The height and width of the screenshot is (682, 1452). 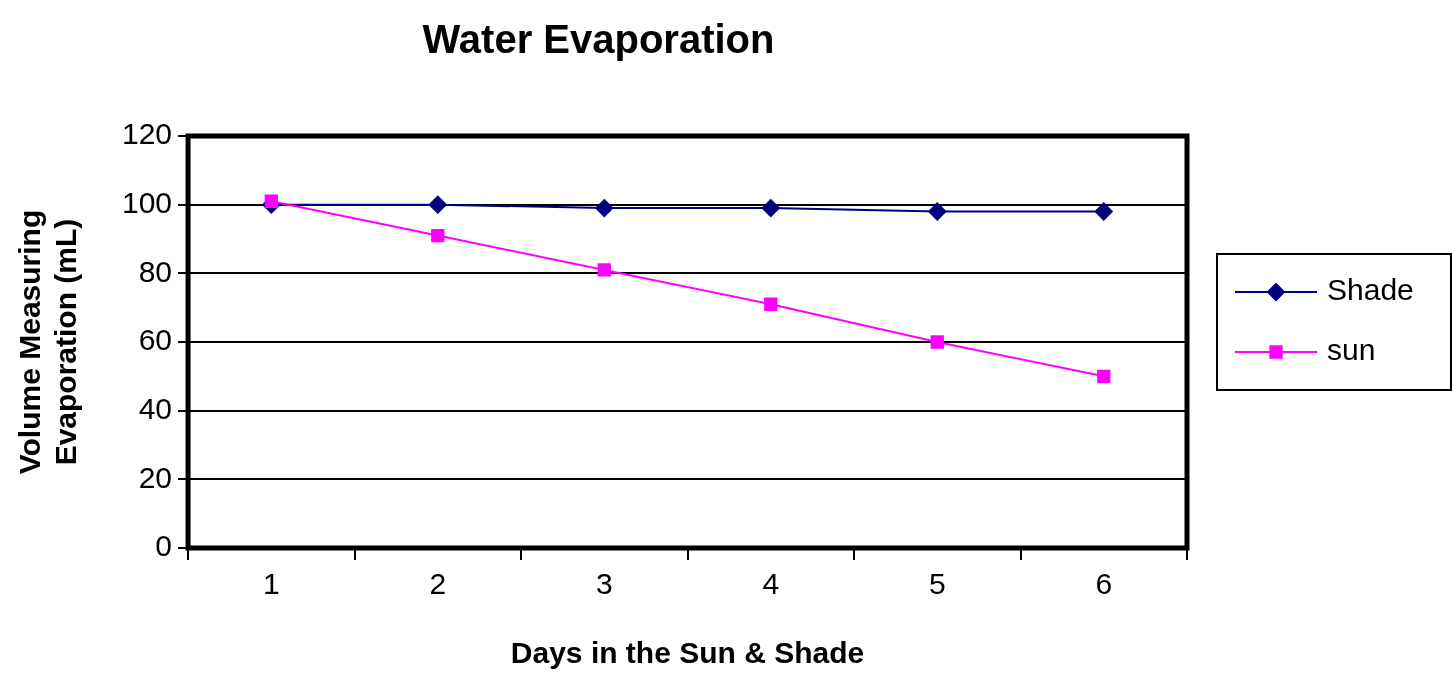 What do you see at coordinates (771, 584) in the screenshot?
I see `x-tick-label: 4` at bounding box center [771, 584].